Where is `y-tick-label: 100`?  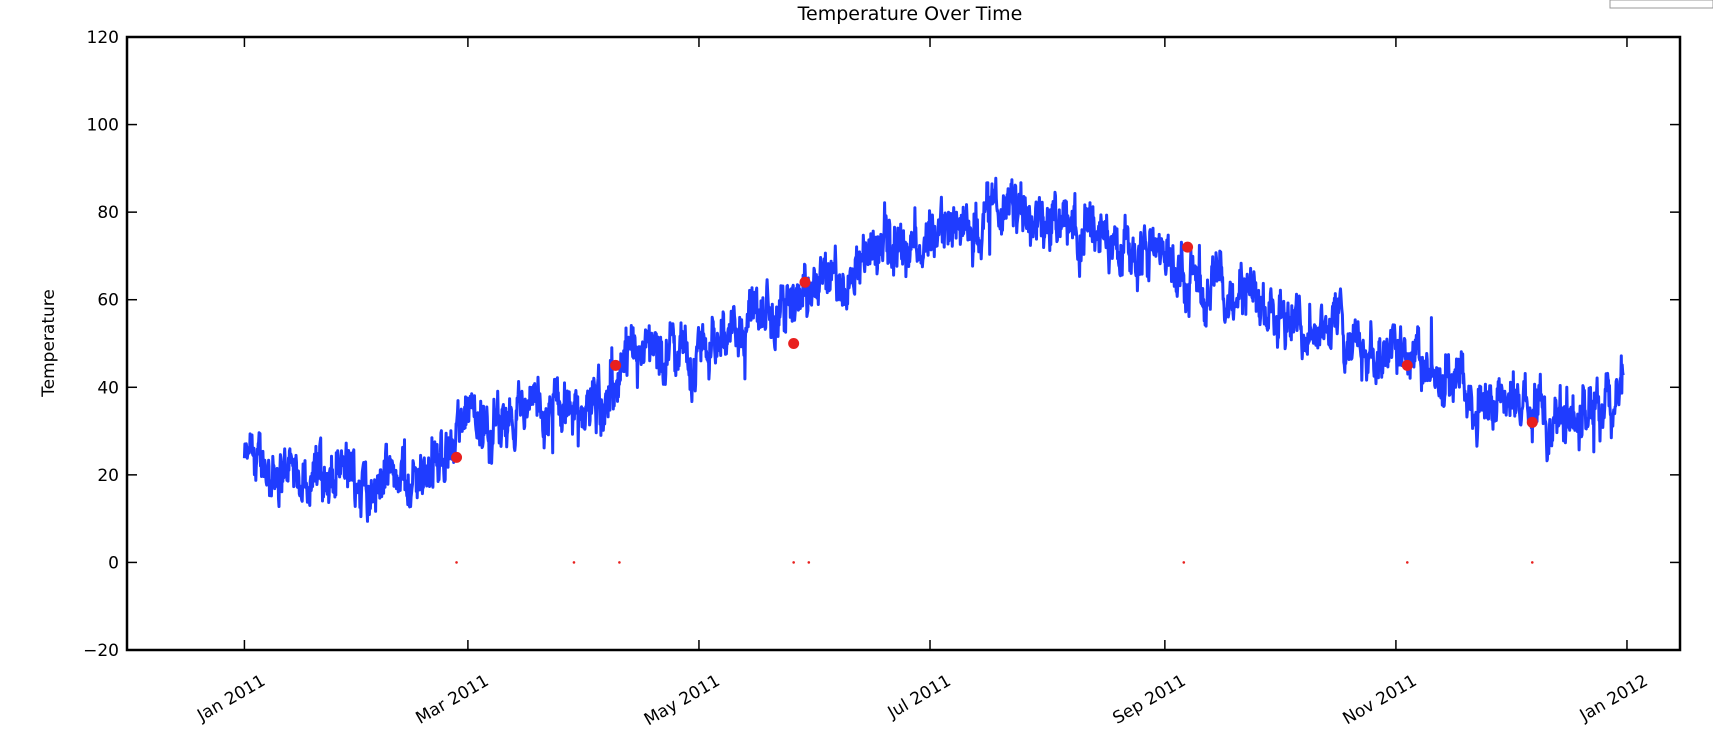
y-tick-label: 100 is located at coordinates (103, 126).